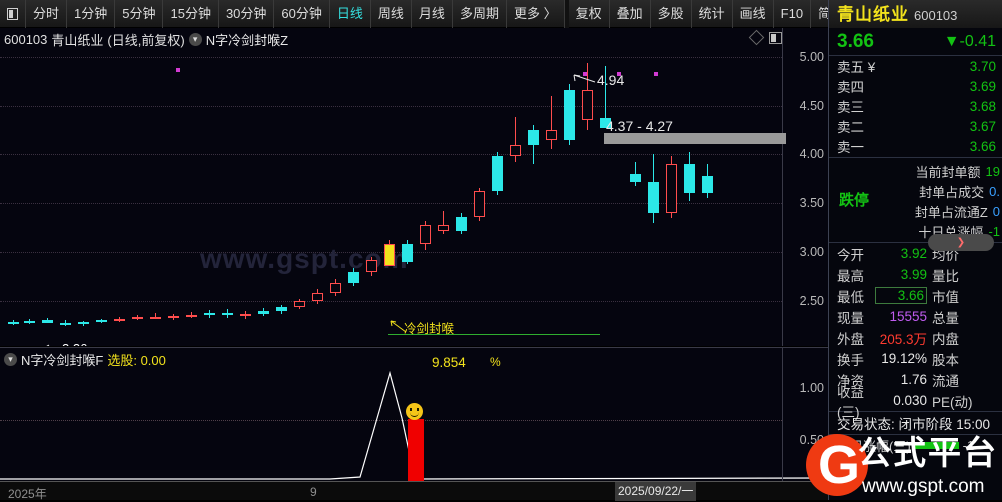 This screenshot has height=502, width=1002. What do you see at coordinates (850, 381) in the screenshot?
I see `stat-label: 净资` at bounding box center [850, 381].